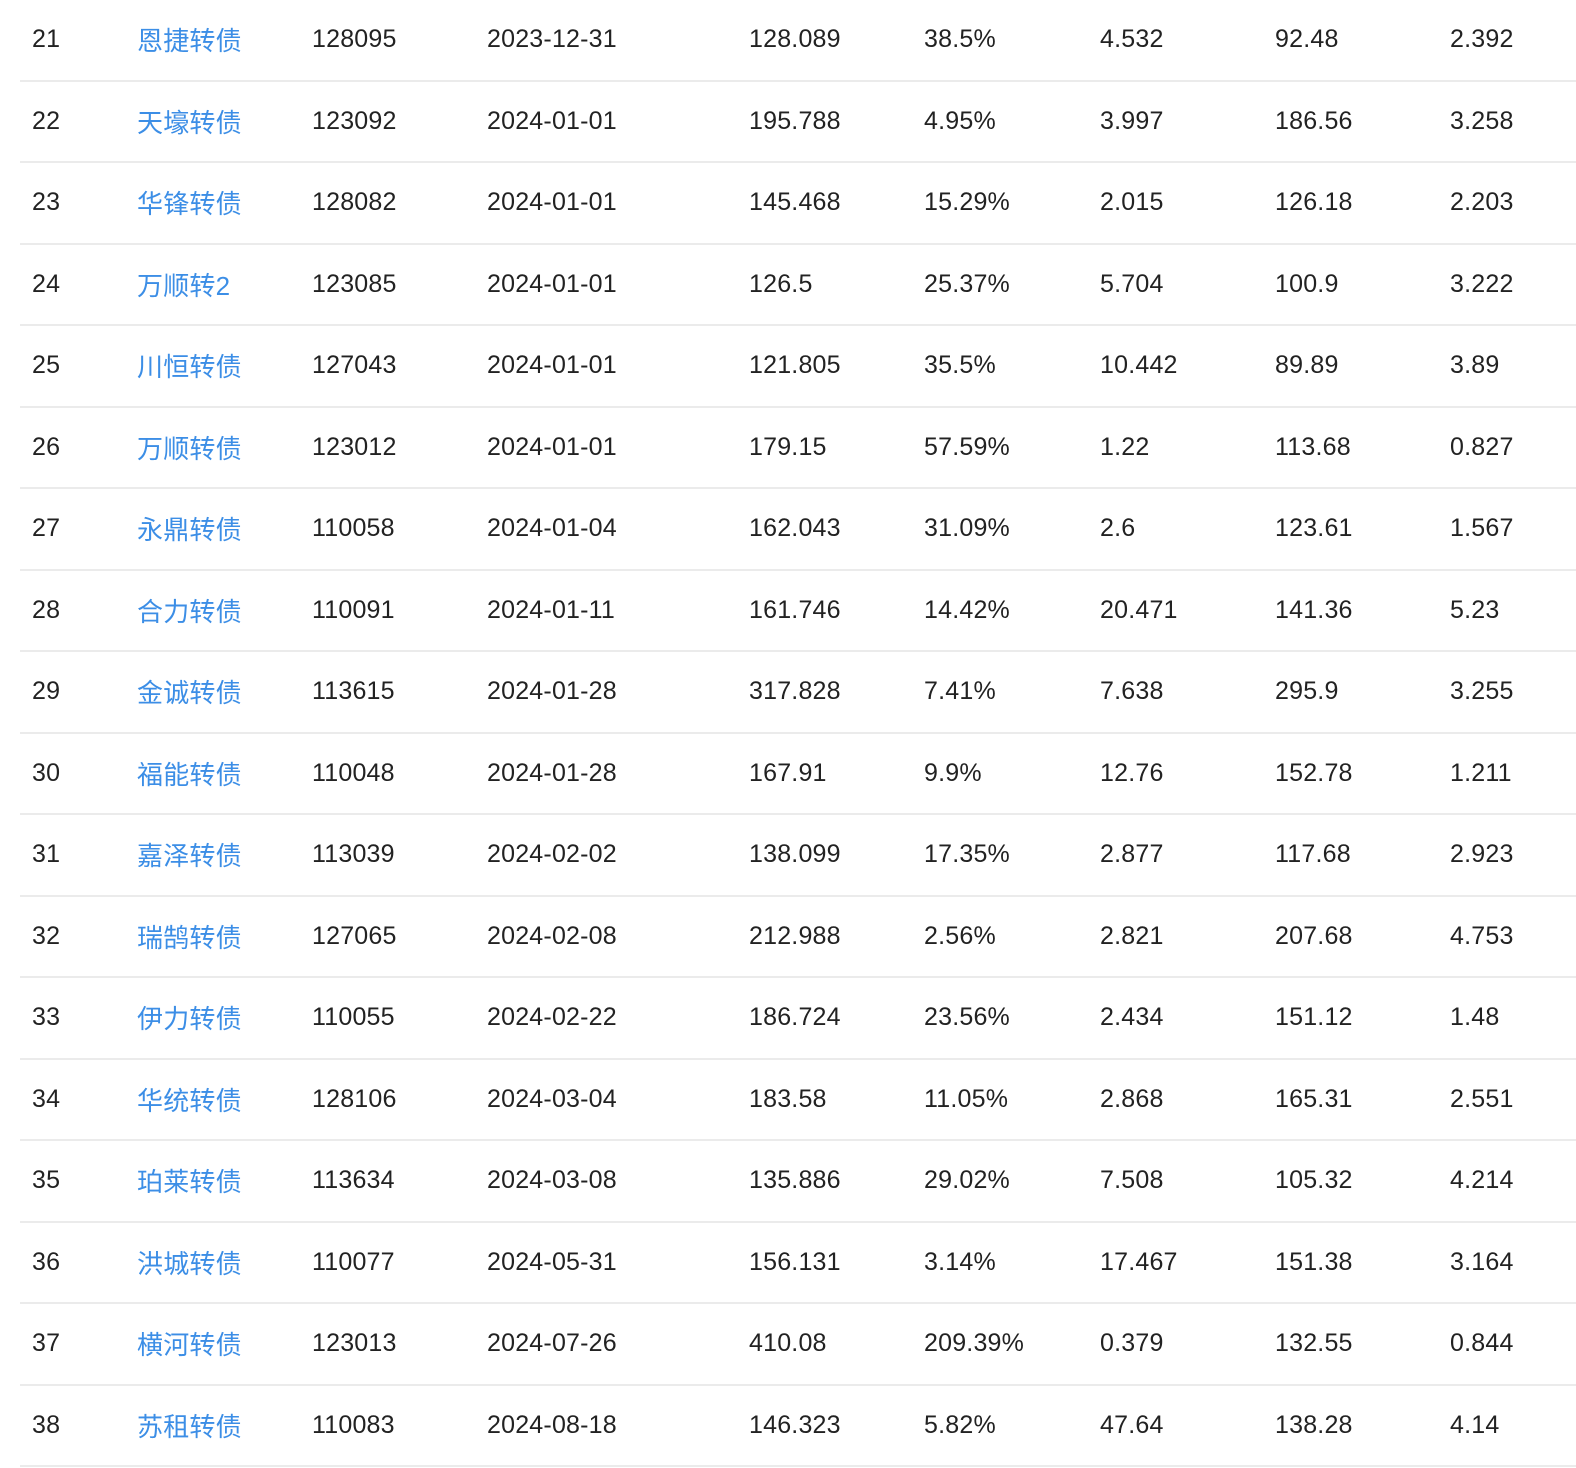 This screenshot has width=1576, height=1468. Describe the element at coordinates (795, 935) in the screenshot. I see `price-cell: 212.988` at that location.